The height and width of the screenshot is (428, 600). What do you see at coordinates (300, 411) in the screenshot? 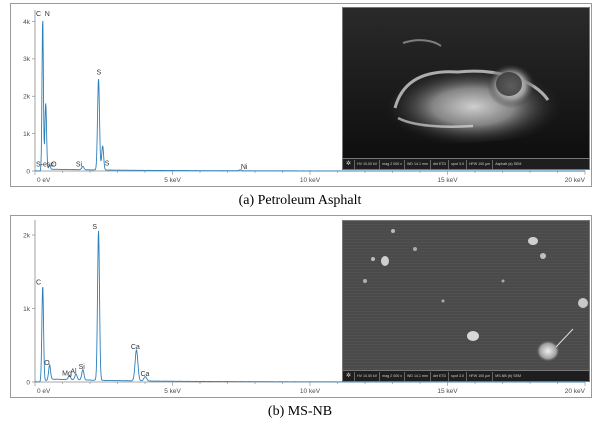
I see `caption-ms-nb: (b) MS-NB` at bounding box center [300, 411].